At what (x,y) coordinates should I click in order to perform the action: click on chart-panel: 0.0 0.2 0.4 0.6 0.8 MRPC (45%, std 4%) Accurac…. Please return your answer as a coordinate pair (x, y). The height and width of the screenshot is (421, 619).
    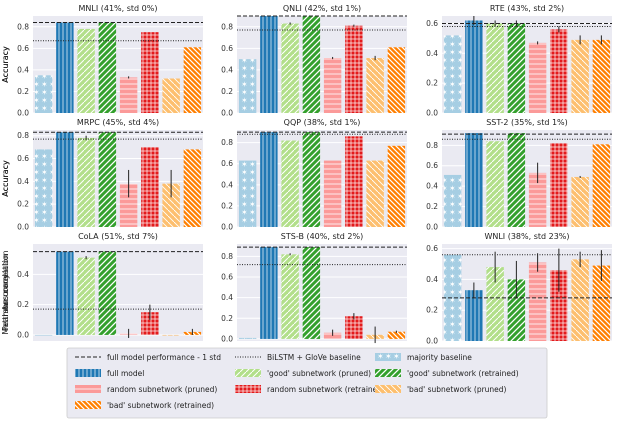
    Looking at the image, I should click on (102, 175).